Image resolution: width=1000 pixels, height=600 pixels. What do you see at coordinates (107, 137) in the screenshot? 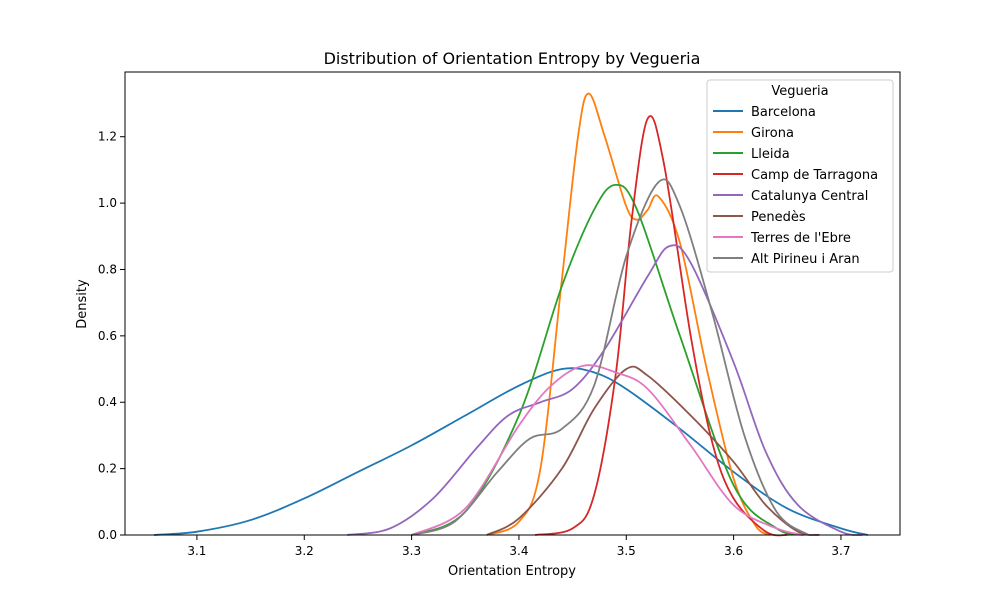
I see `y-tick-label: 1.2` at bounding box center [107, 137].